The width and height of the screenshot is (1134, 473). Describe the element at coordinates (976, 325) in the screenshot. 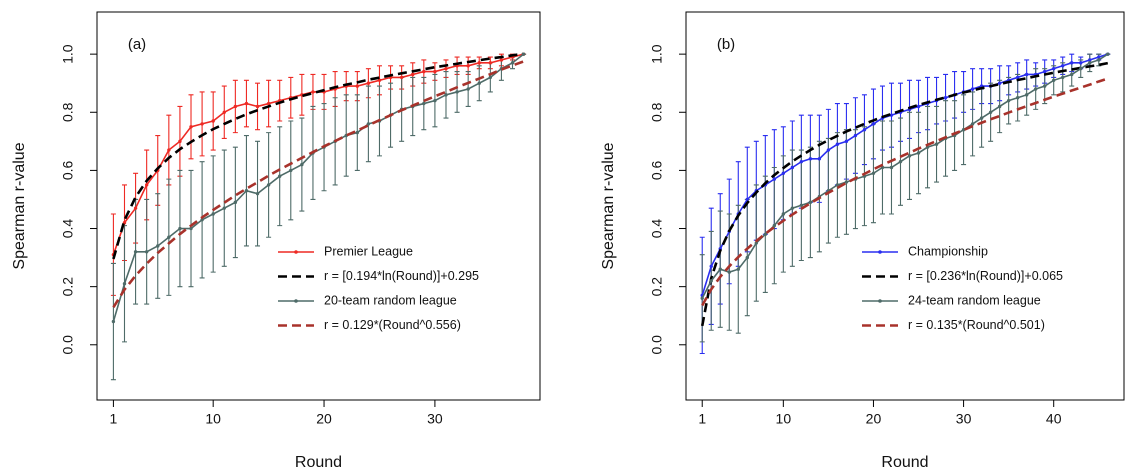

I see `legend-label: r = 0.135*(Round^0.501)` at that location.